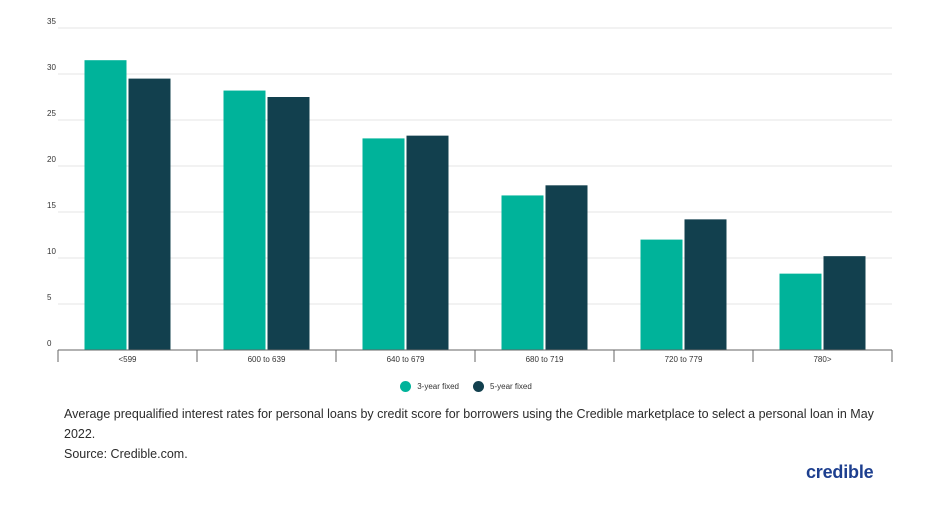 The height and width of the screenshot is (524, 932). Describe the element at coordinates (126, 454) in the screenshot. I see `caption-source: Source: Credible.com.` at that location.